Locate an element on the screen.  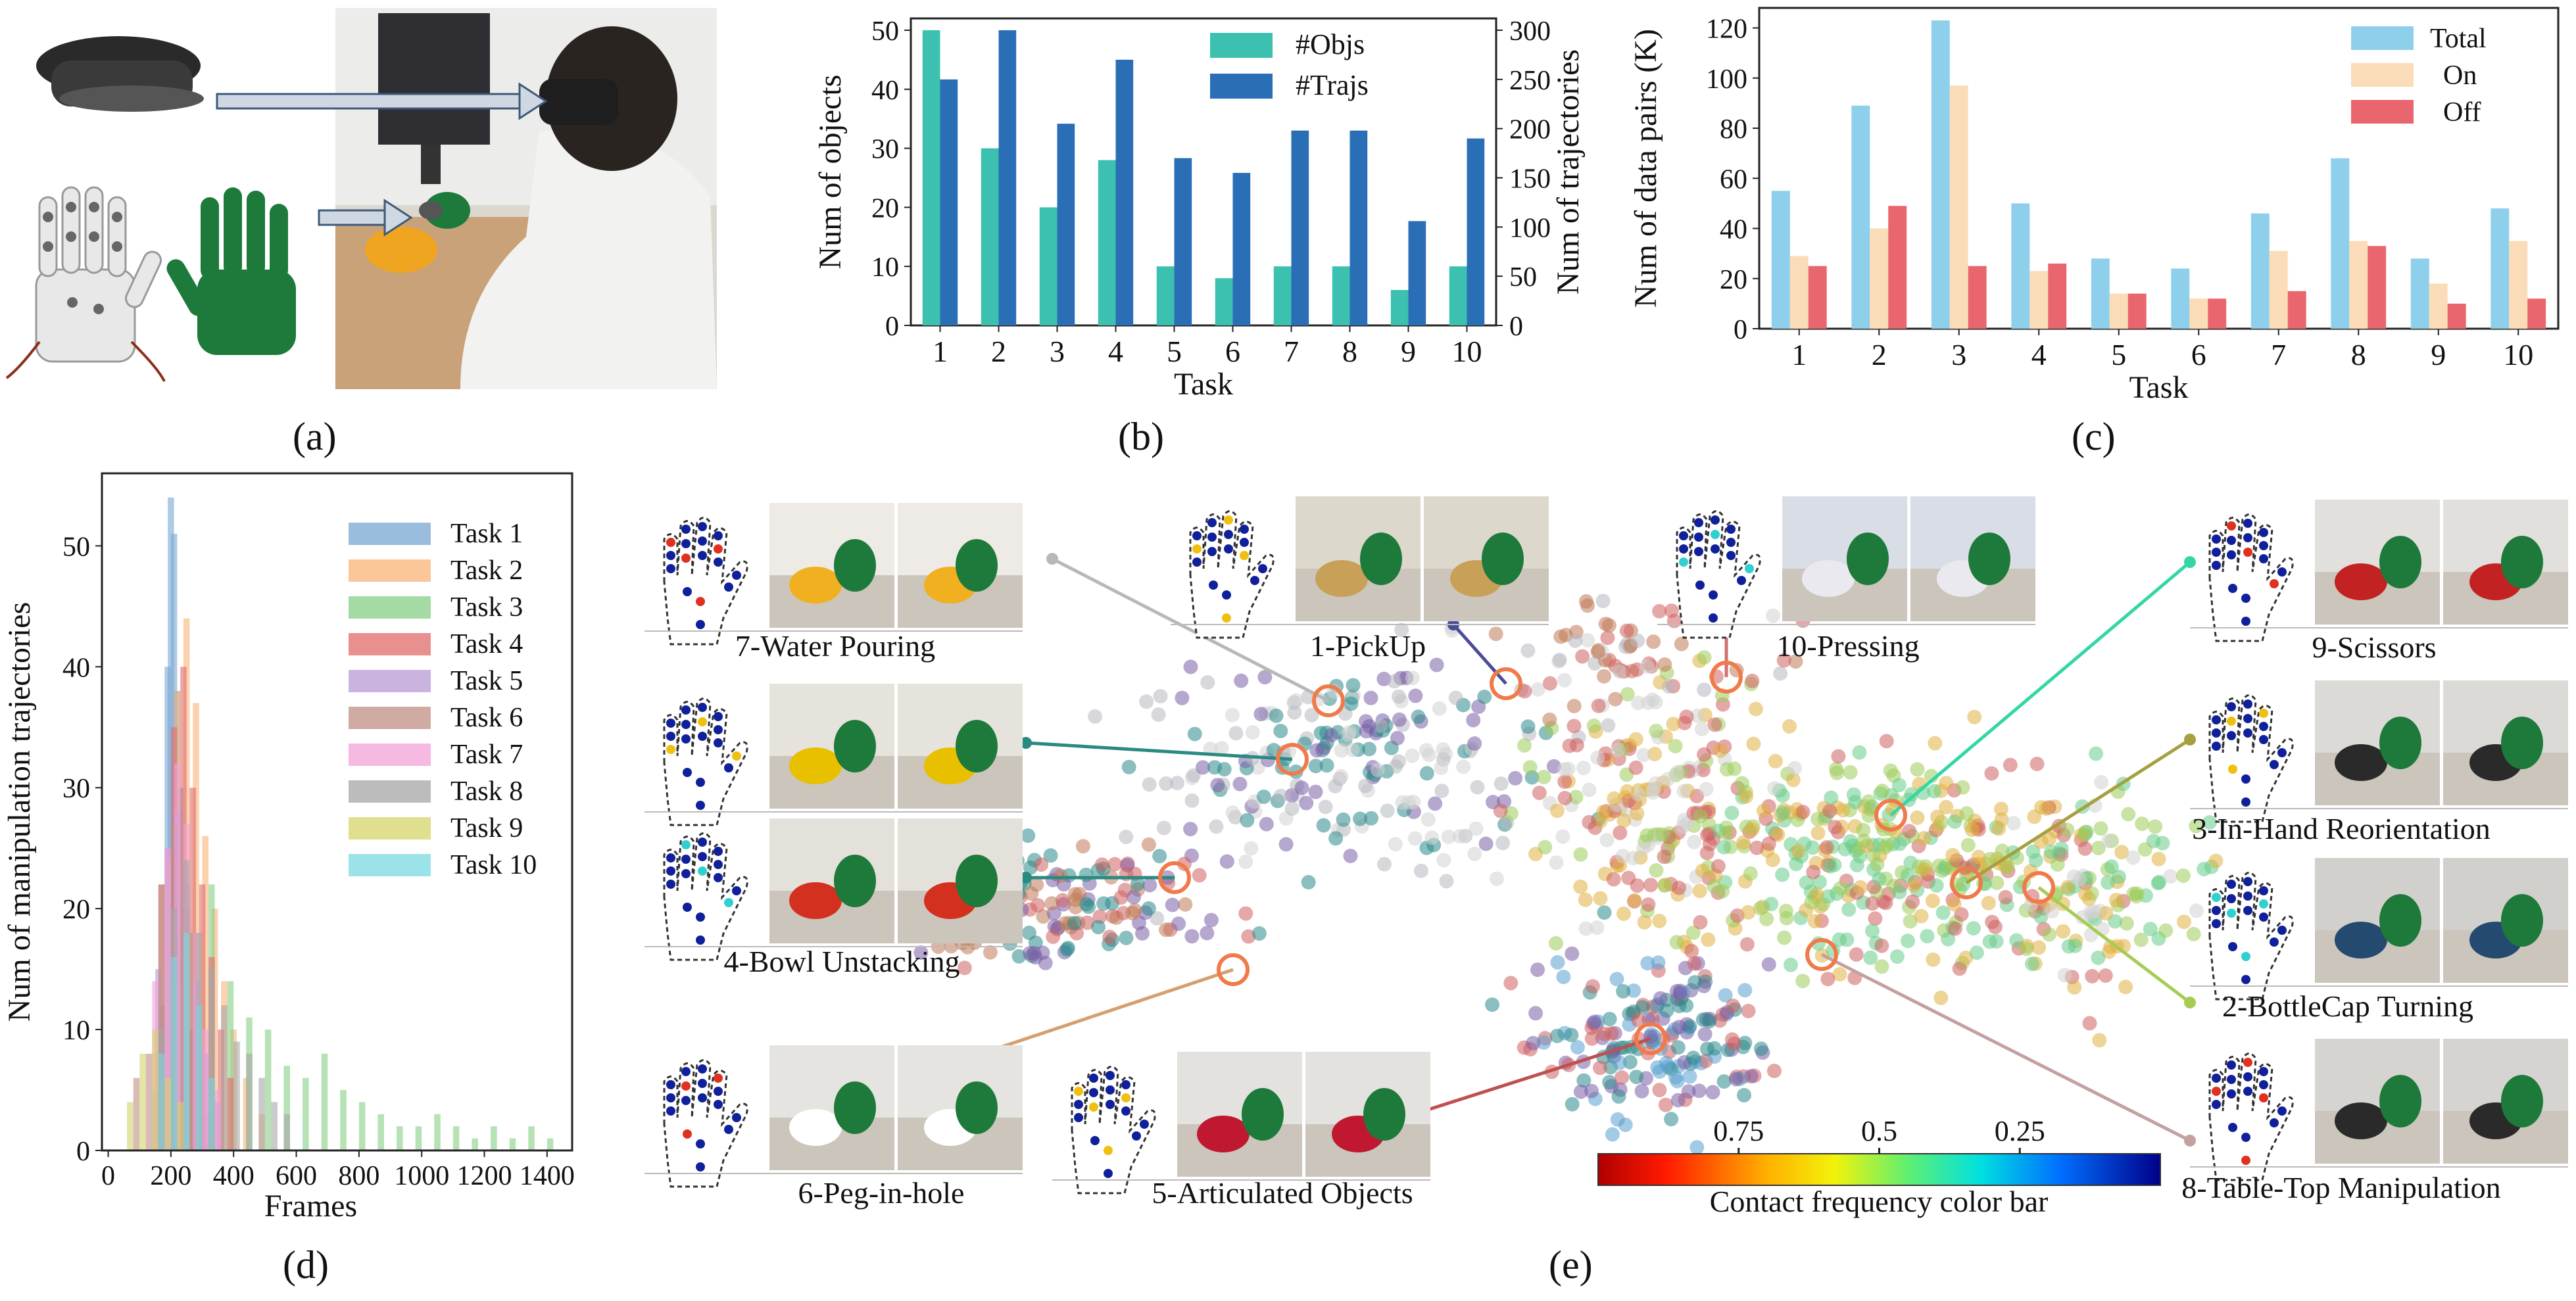
legend-swatch is located at coordinates (390, 865).